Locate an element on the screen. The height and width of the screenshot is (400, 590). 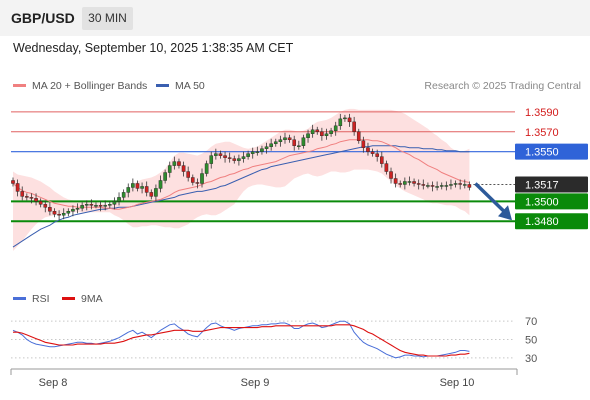
ma20-swatch is located at coordinates (19, 85).